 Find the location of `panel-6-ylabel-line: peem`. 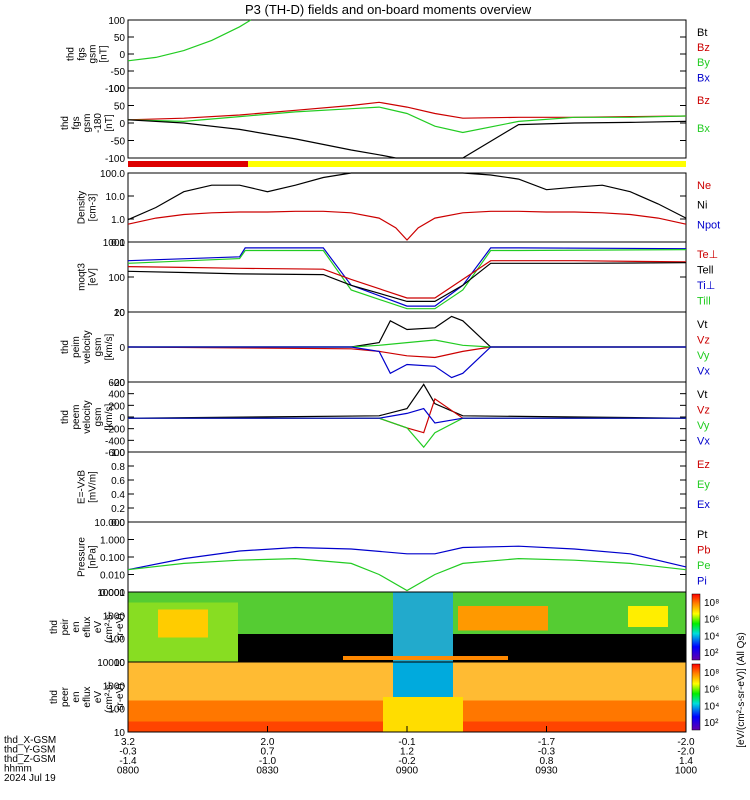

panel-6-ylabel-line: peem is located at coordinates (76, 416).